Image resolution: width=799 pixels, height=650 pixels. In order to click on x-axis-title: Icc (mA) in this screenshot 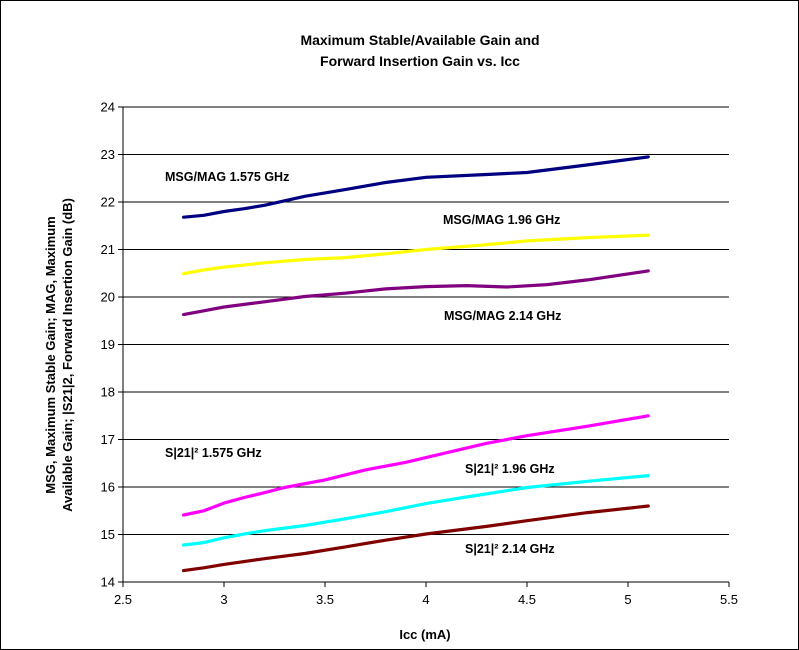, I will do `click(424, 634)`.